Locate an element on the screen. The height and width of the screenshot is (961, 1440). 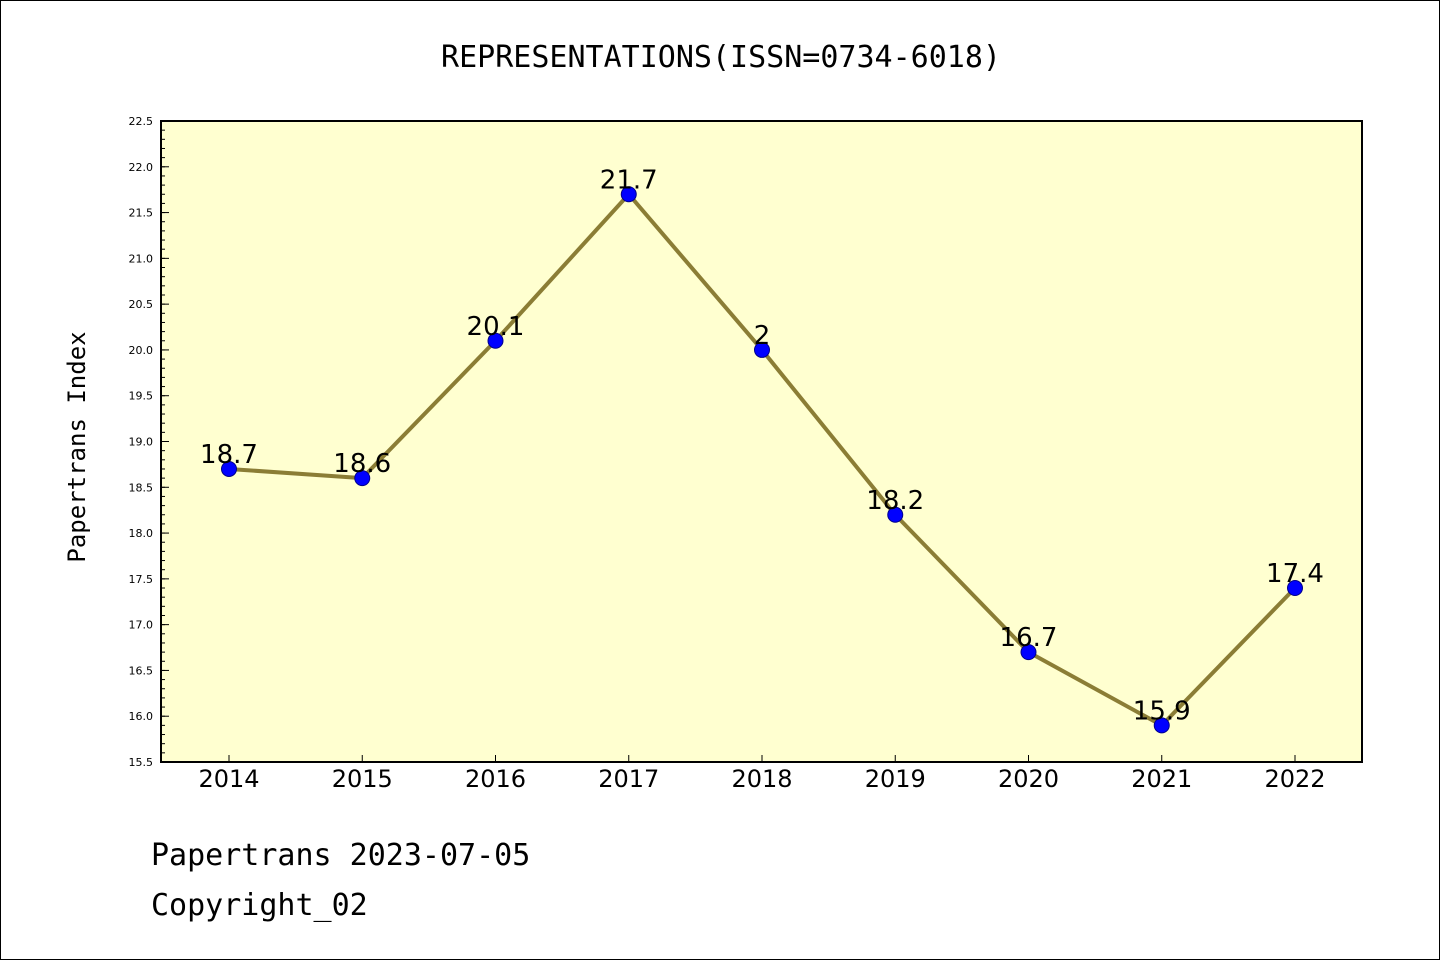
data-label: 18.6 is located at coordinates (362, 464).